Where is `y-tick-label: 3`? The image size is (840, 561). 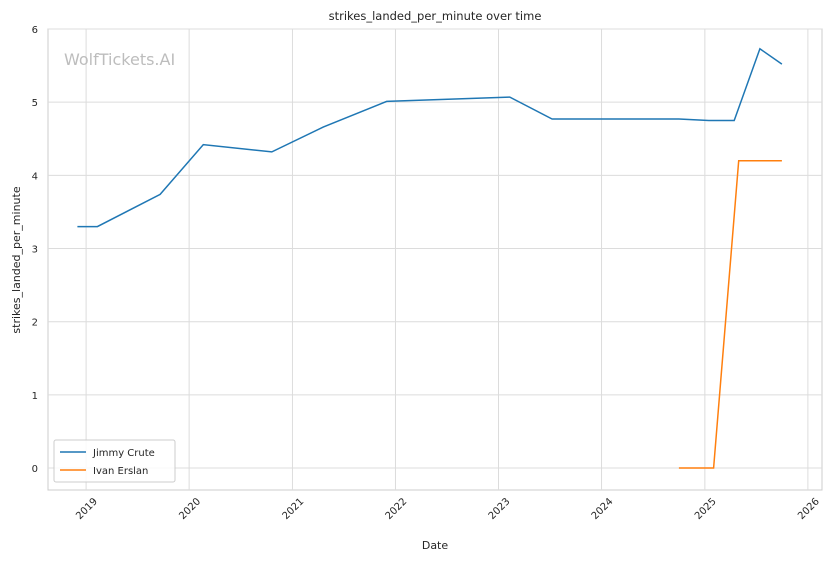 y-tick-label: 3 is located at coordinates (35, 250).